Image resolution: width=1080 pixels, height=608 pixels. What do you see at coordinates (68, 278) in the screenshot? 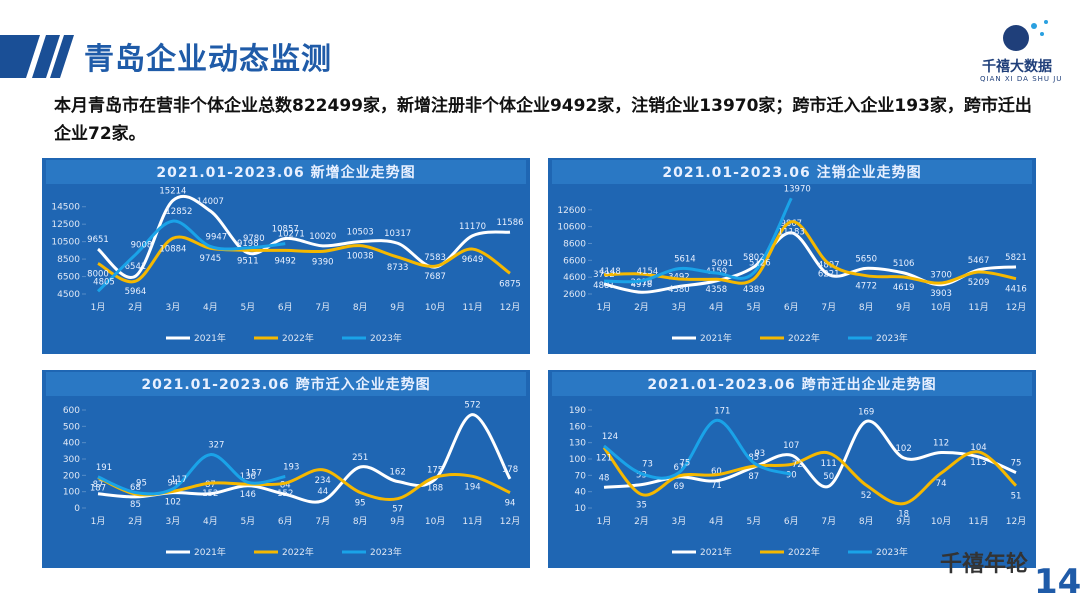
I see `y-tick-label: 6500` at bounding box center [68, 278].